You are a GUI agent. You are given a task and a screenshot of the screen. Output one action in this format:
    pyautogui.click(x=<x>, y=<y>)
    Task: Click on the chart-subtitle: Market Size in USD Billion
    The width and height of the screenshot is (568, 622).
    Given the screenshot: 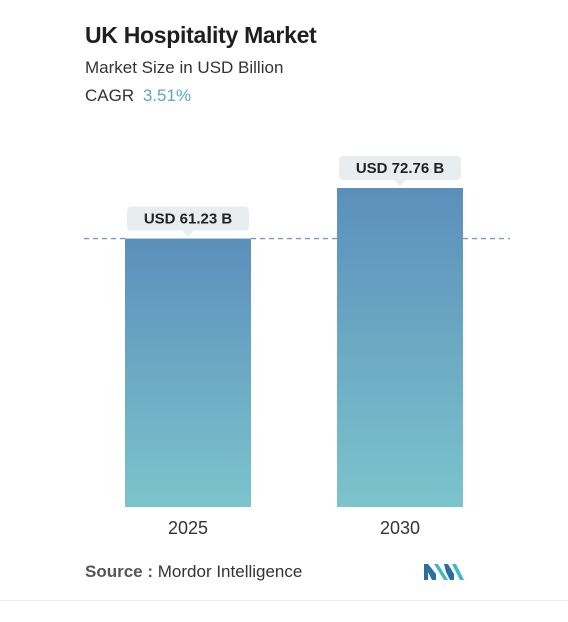 What is the action you would take?
    pyautogui.click(x=184, y=67)
    